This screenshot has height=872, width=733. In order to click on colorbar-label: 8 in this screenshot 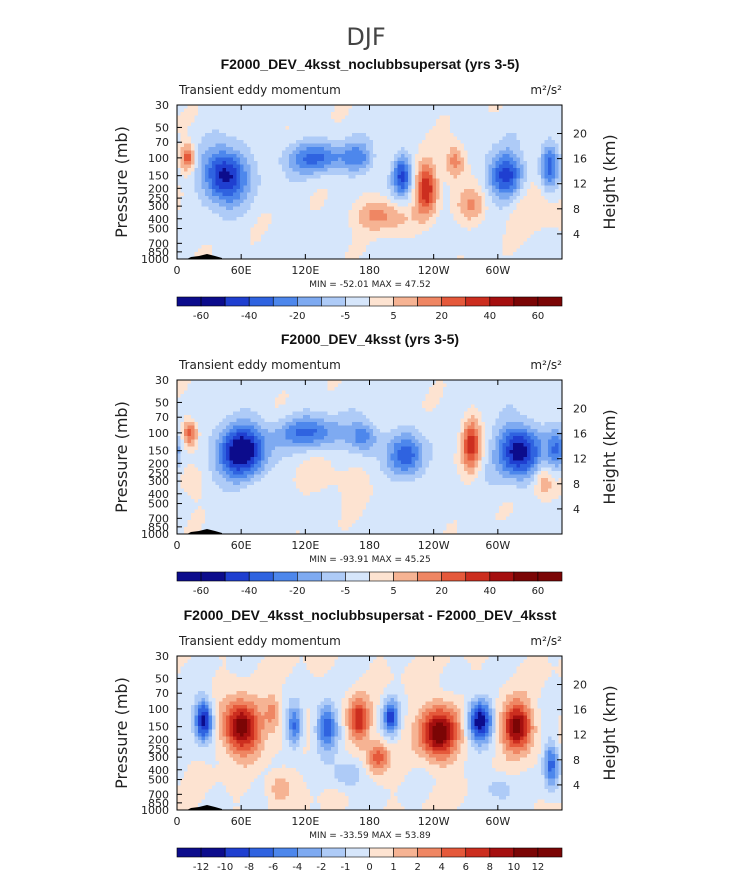, I will do `click(490, 867)`.